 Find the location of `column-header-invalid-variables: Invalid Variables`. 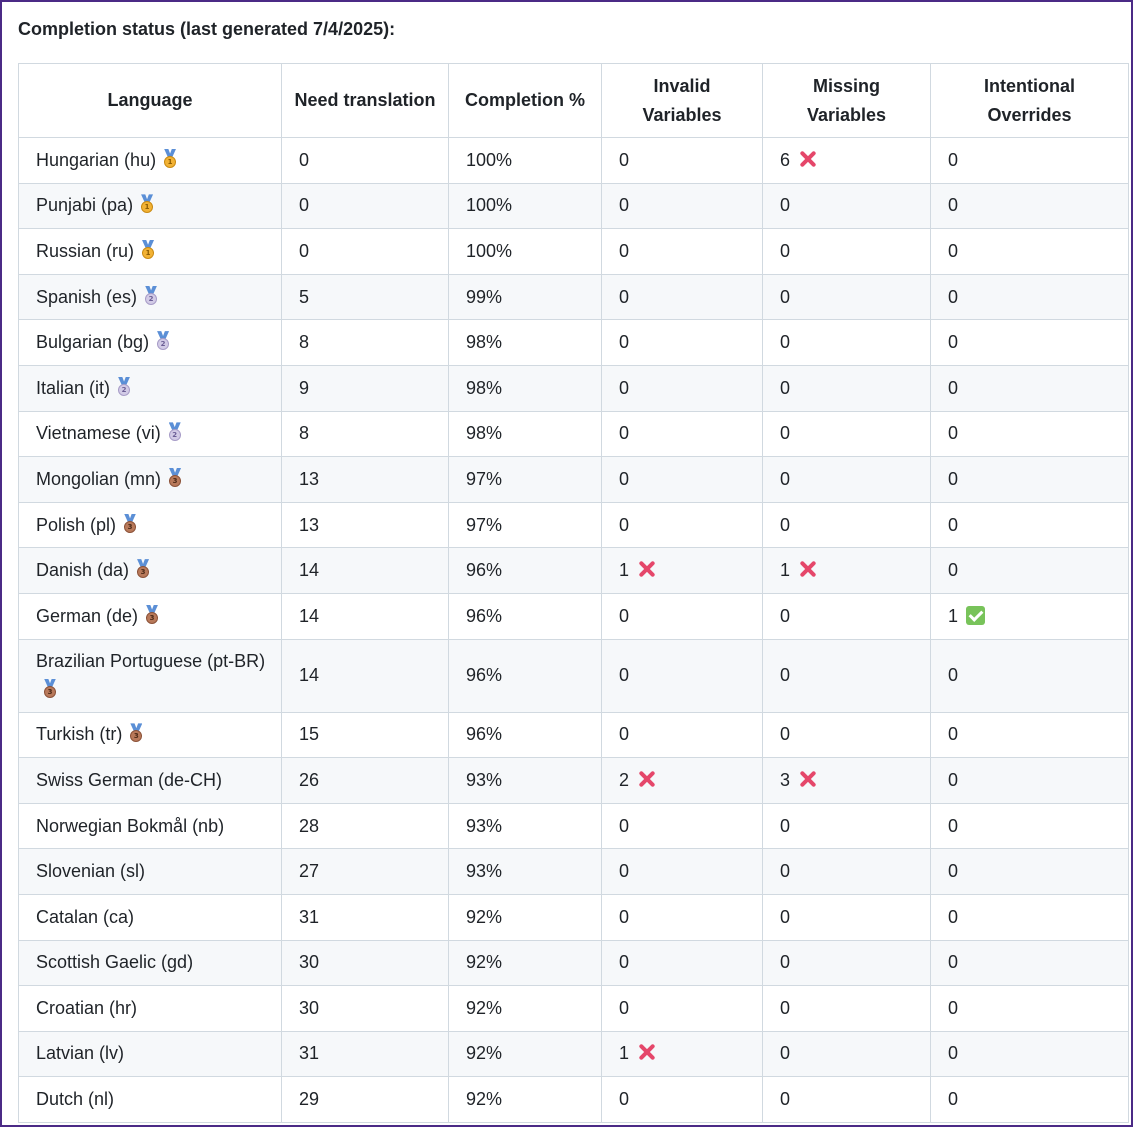

column-header-invalid-variables: Invalid Variables is located at coordinates (682, 100).